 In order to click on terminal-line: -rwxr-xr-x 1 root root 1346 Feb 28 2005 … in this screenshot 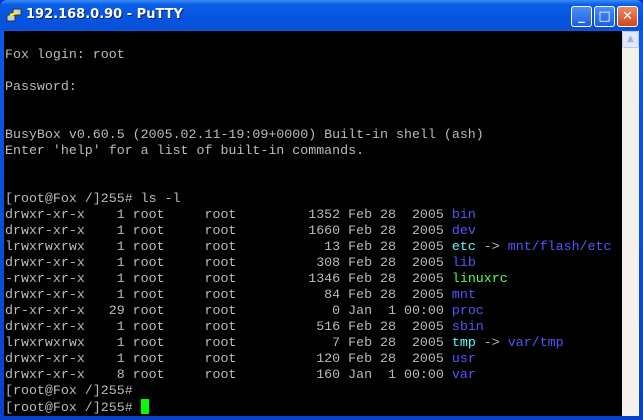, I will do `click(313, 279)`.